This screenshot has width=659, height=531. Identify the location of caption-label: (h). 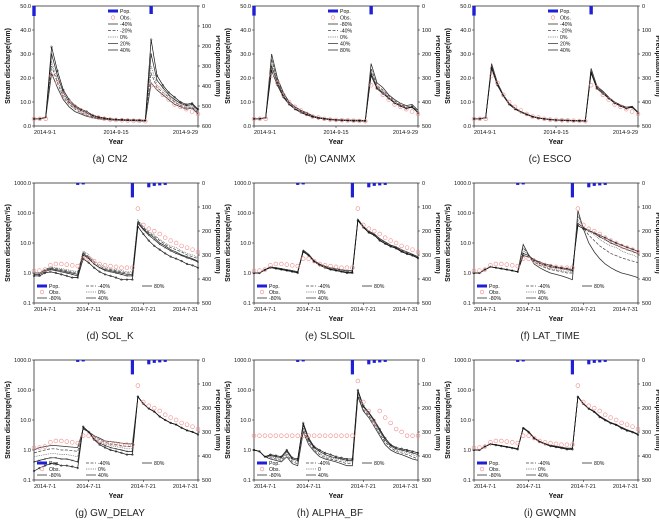
(303, 513).